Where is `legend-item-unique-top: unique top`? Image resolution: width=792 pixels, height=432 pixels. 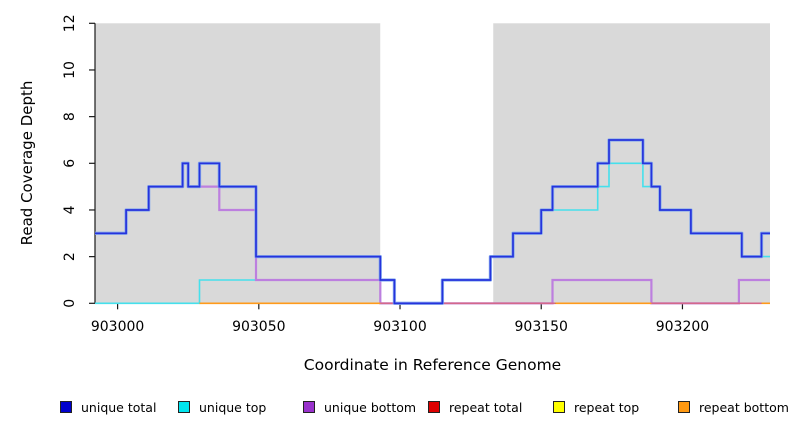 legend-item-unique-top: unique top is located at coordinates (222, 407).